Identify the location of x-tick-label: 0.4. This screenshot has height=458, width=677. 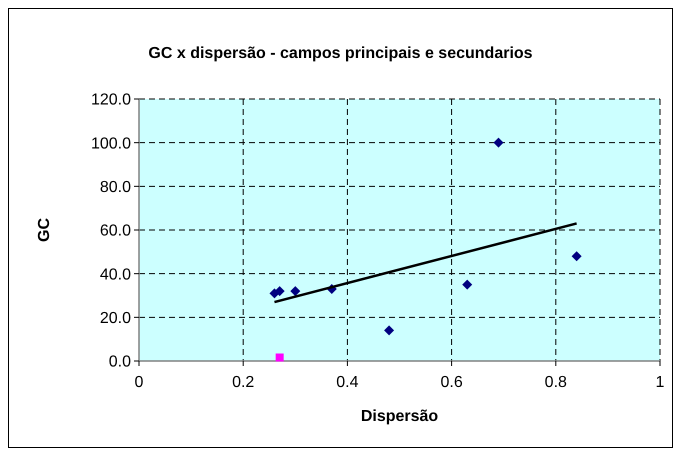
(347, 382).